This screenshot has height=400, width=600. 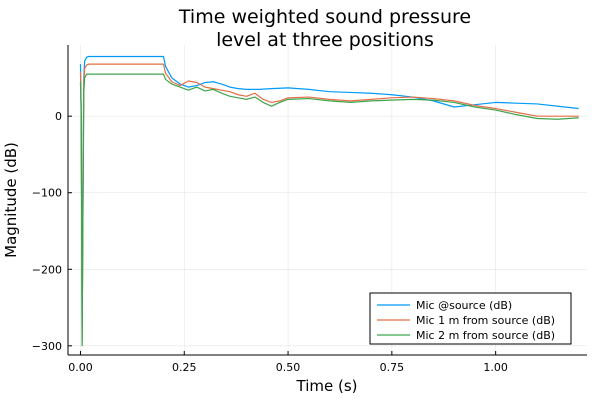 I want to click on x-ticks: 0.00 0.25 0.50 0.75 1.00, so click(x=288, y=362).